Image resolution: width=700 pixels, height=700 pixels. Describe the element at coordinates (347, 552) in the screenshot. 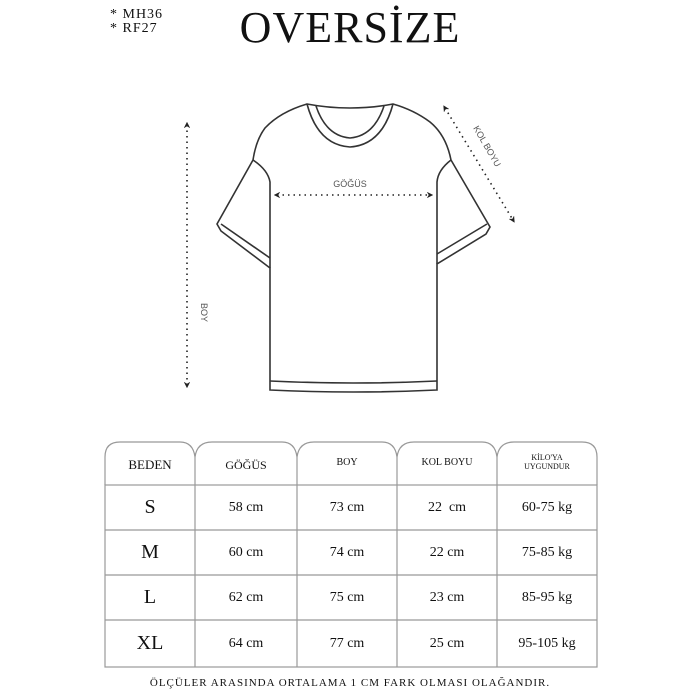

I see `cell-length: 74 cm` at that location.